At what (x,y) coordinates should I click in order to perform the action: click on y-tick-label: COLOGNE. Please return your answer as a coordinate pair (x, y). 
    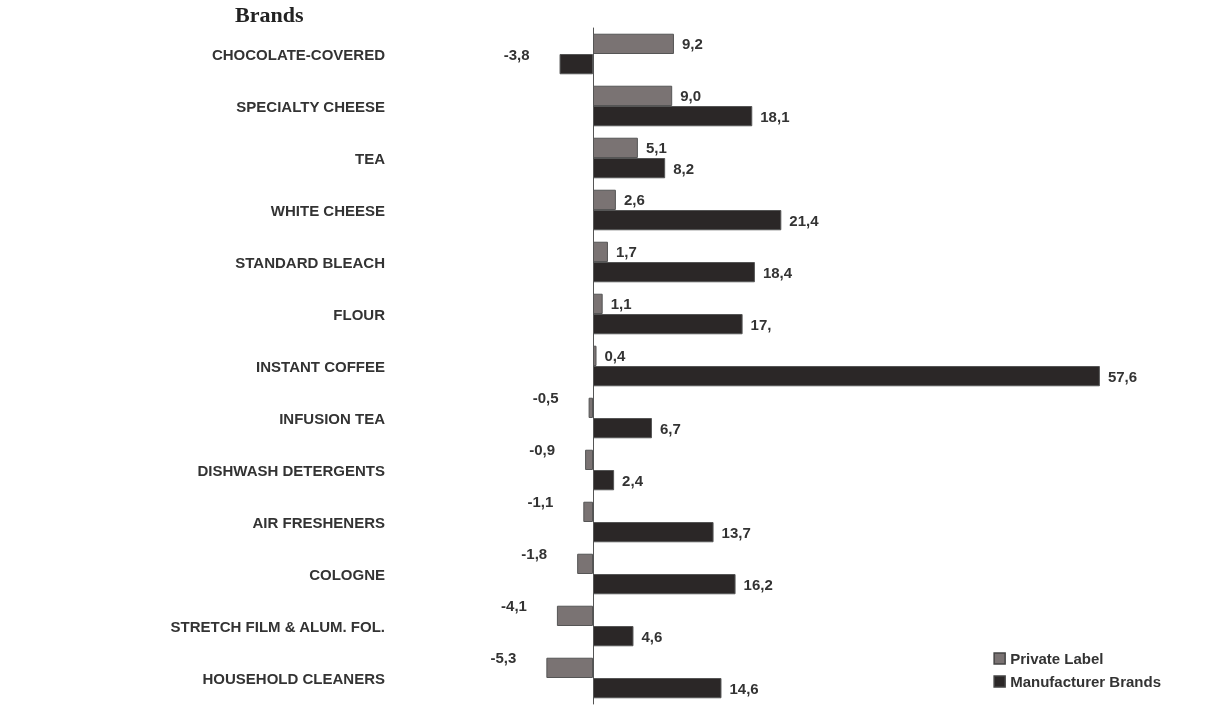
    Looking at the image, I should click on (347, 574).